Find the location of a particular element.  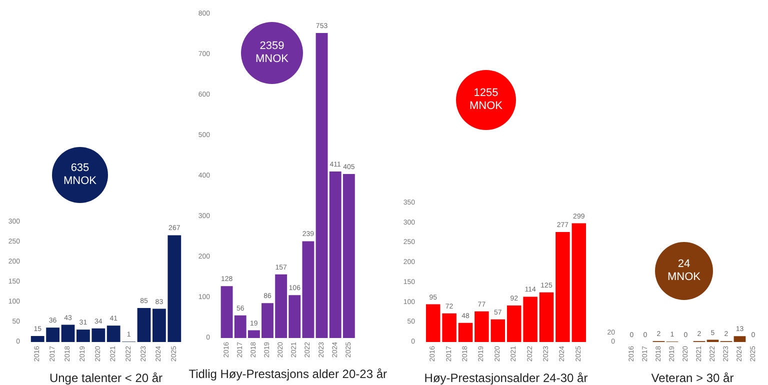

text: 1255 MNOK is located at coordinates (486, 100).